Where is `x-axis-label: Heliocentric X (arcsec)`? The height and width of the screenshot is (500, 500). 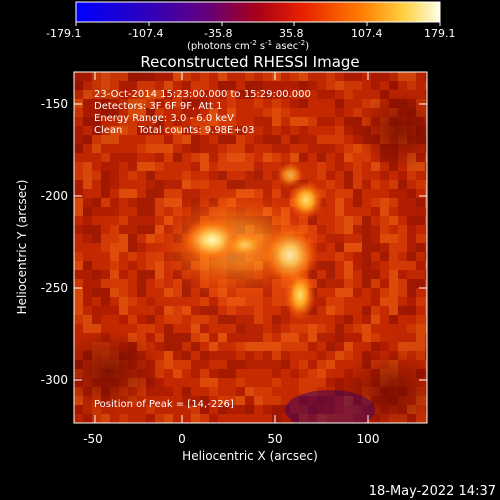
x-axis-label: Heliocentric X (arcsec) is located at coordinates (250, 456).